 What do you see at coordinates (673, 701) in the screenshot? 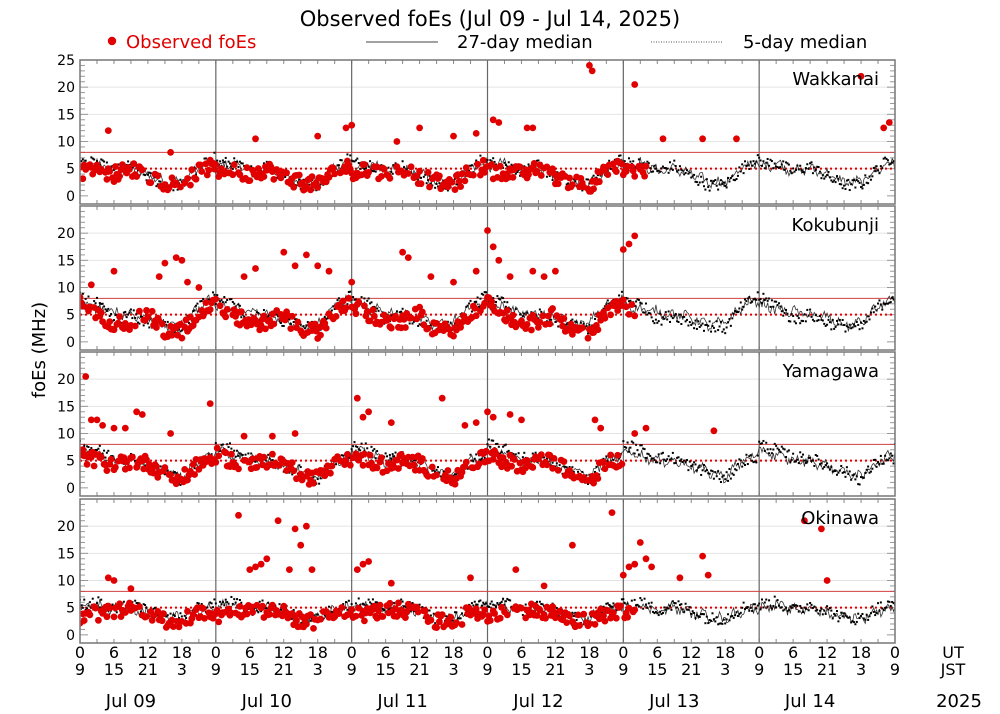
I see `day-label: Jul 13` at bounding box center [673, 701].